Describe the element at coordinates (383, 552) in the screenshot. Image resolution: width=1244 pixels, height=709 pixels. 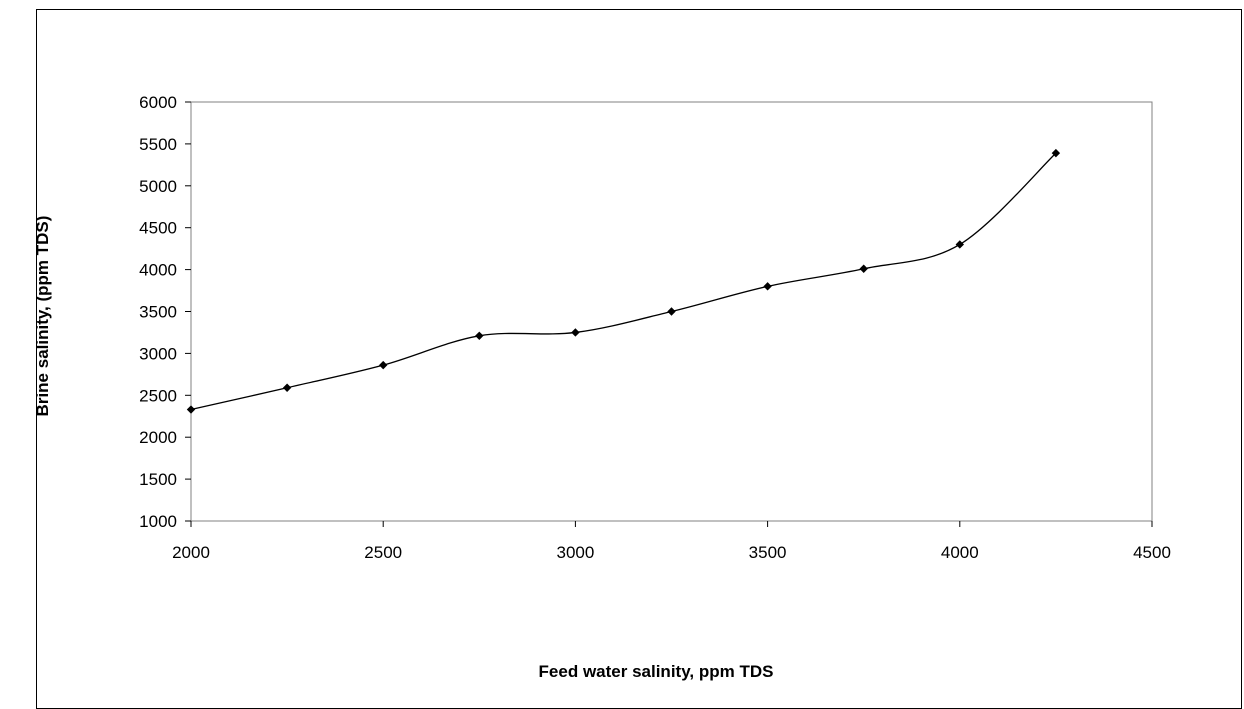
I see `x-tick-label: 2500` at that location.